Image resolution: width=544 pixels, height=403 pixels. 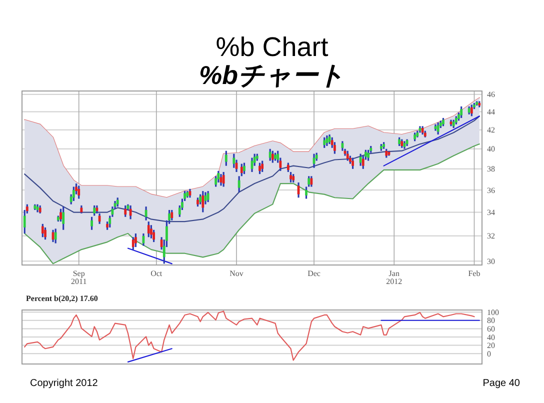 I want to click on x-tick-label: Jan 2012, so click(x=394, y=277).